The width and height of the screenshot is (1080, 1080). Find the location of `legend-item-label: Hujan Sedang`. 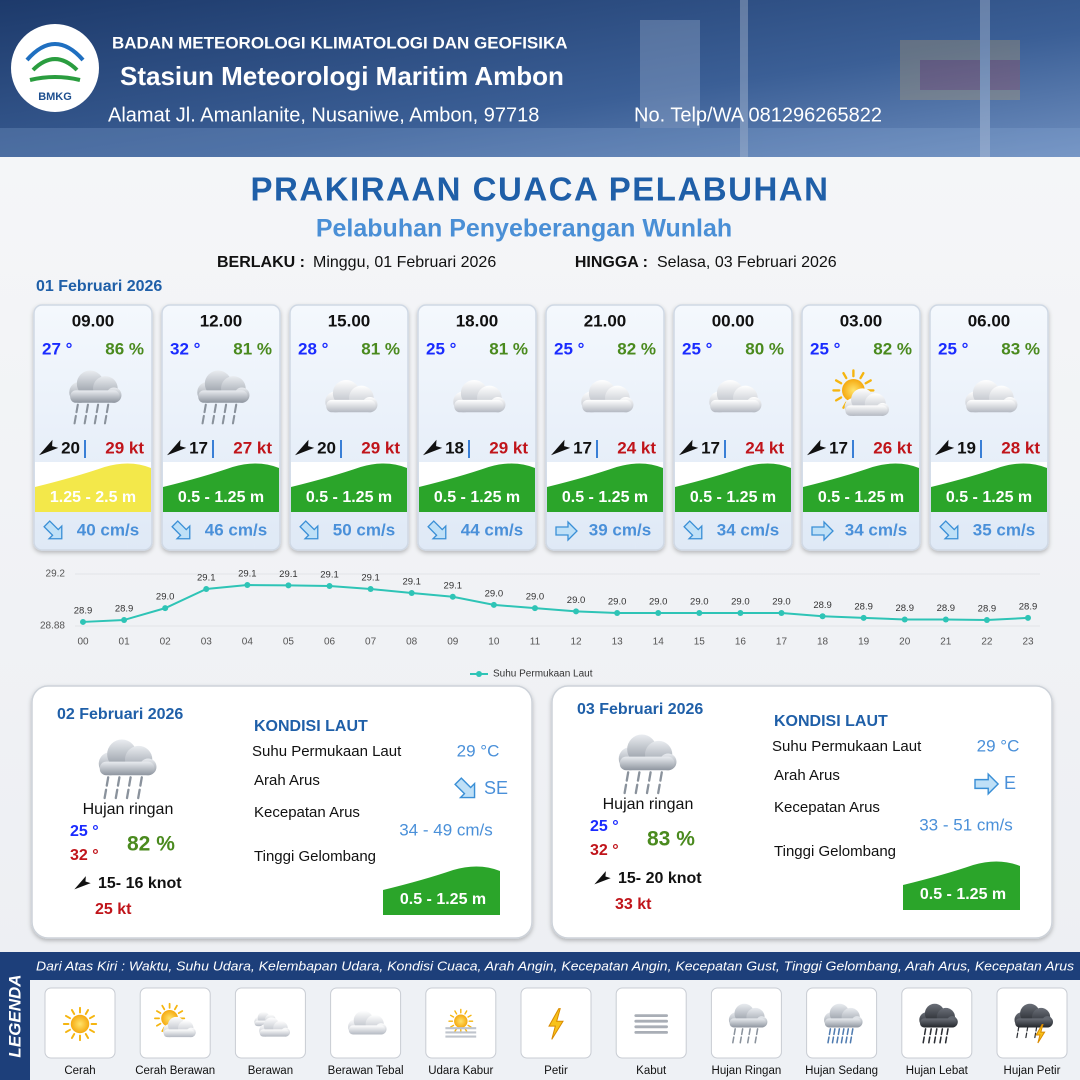

legend-item-label: Hujan Sedang is located at coordinates (841, 1071).